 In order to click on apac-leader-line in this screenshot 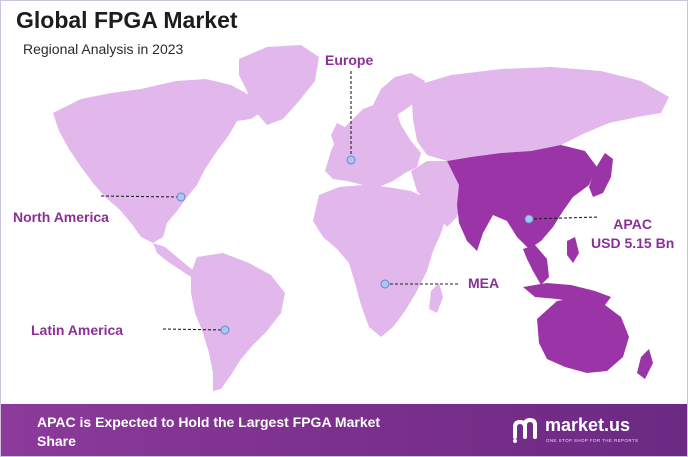, I will do `click(564, 218)`.